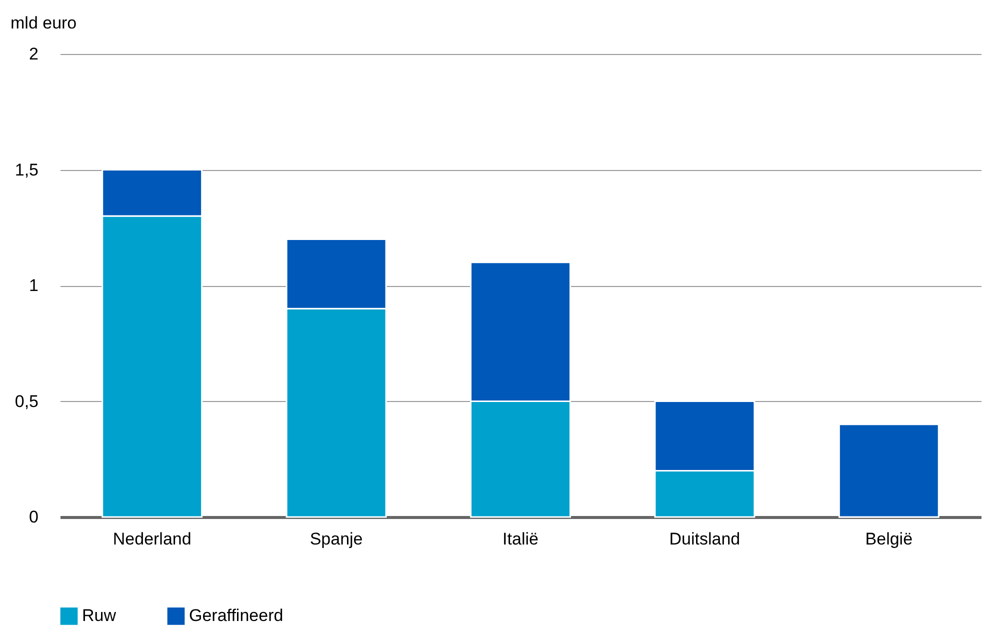 The image size is (983, 633). What do you see at coordinates (520, 539) in the screenshot?
I see `x-tick-label: Italië` at bounding box center [520, 539].